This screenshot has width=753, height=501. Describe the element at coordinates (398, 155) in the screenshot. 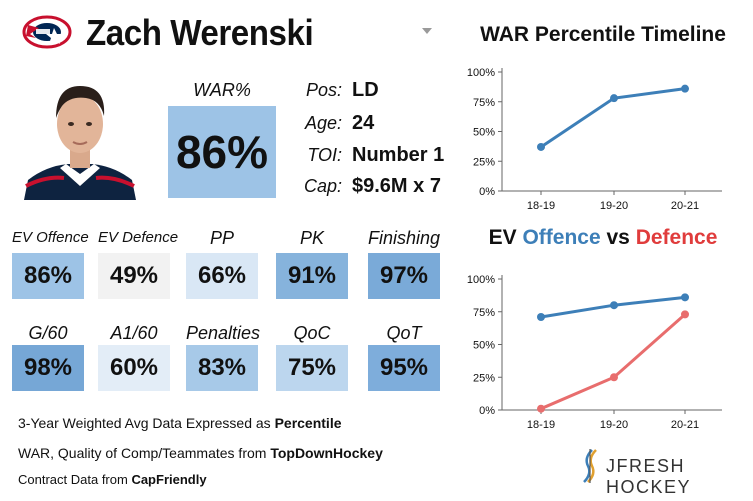

I see `toi-value: Number 1` at that location.